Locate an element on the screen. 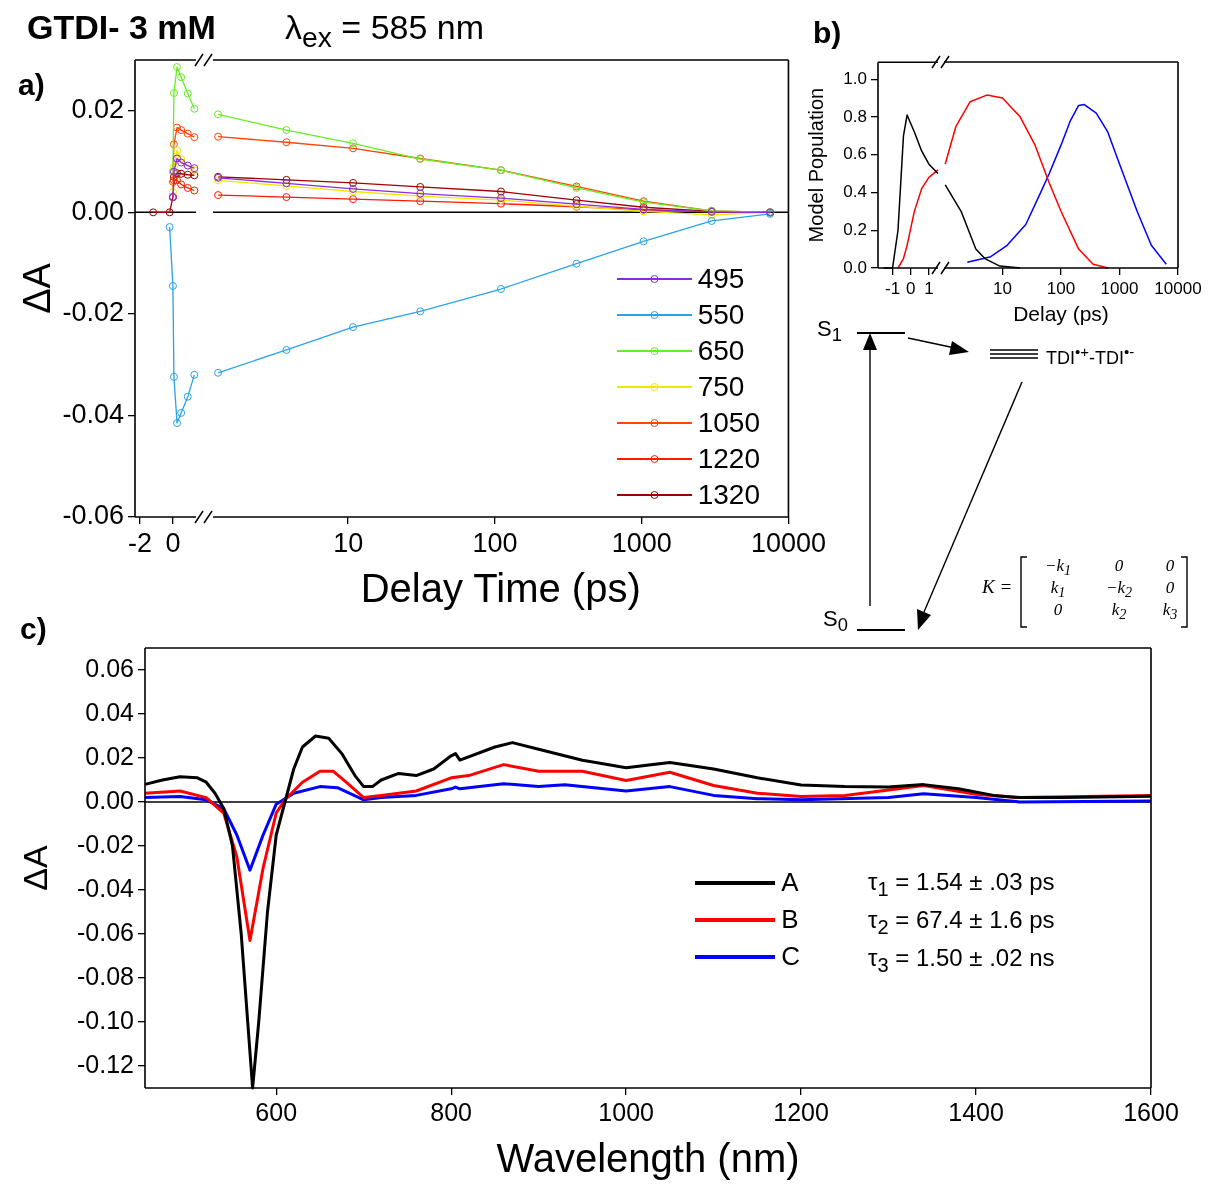  x-tick-label: 1600 is located at coordinates (1151, 1111).